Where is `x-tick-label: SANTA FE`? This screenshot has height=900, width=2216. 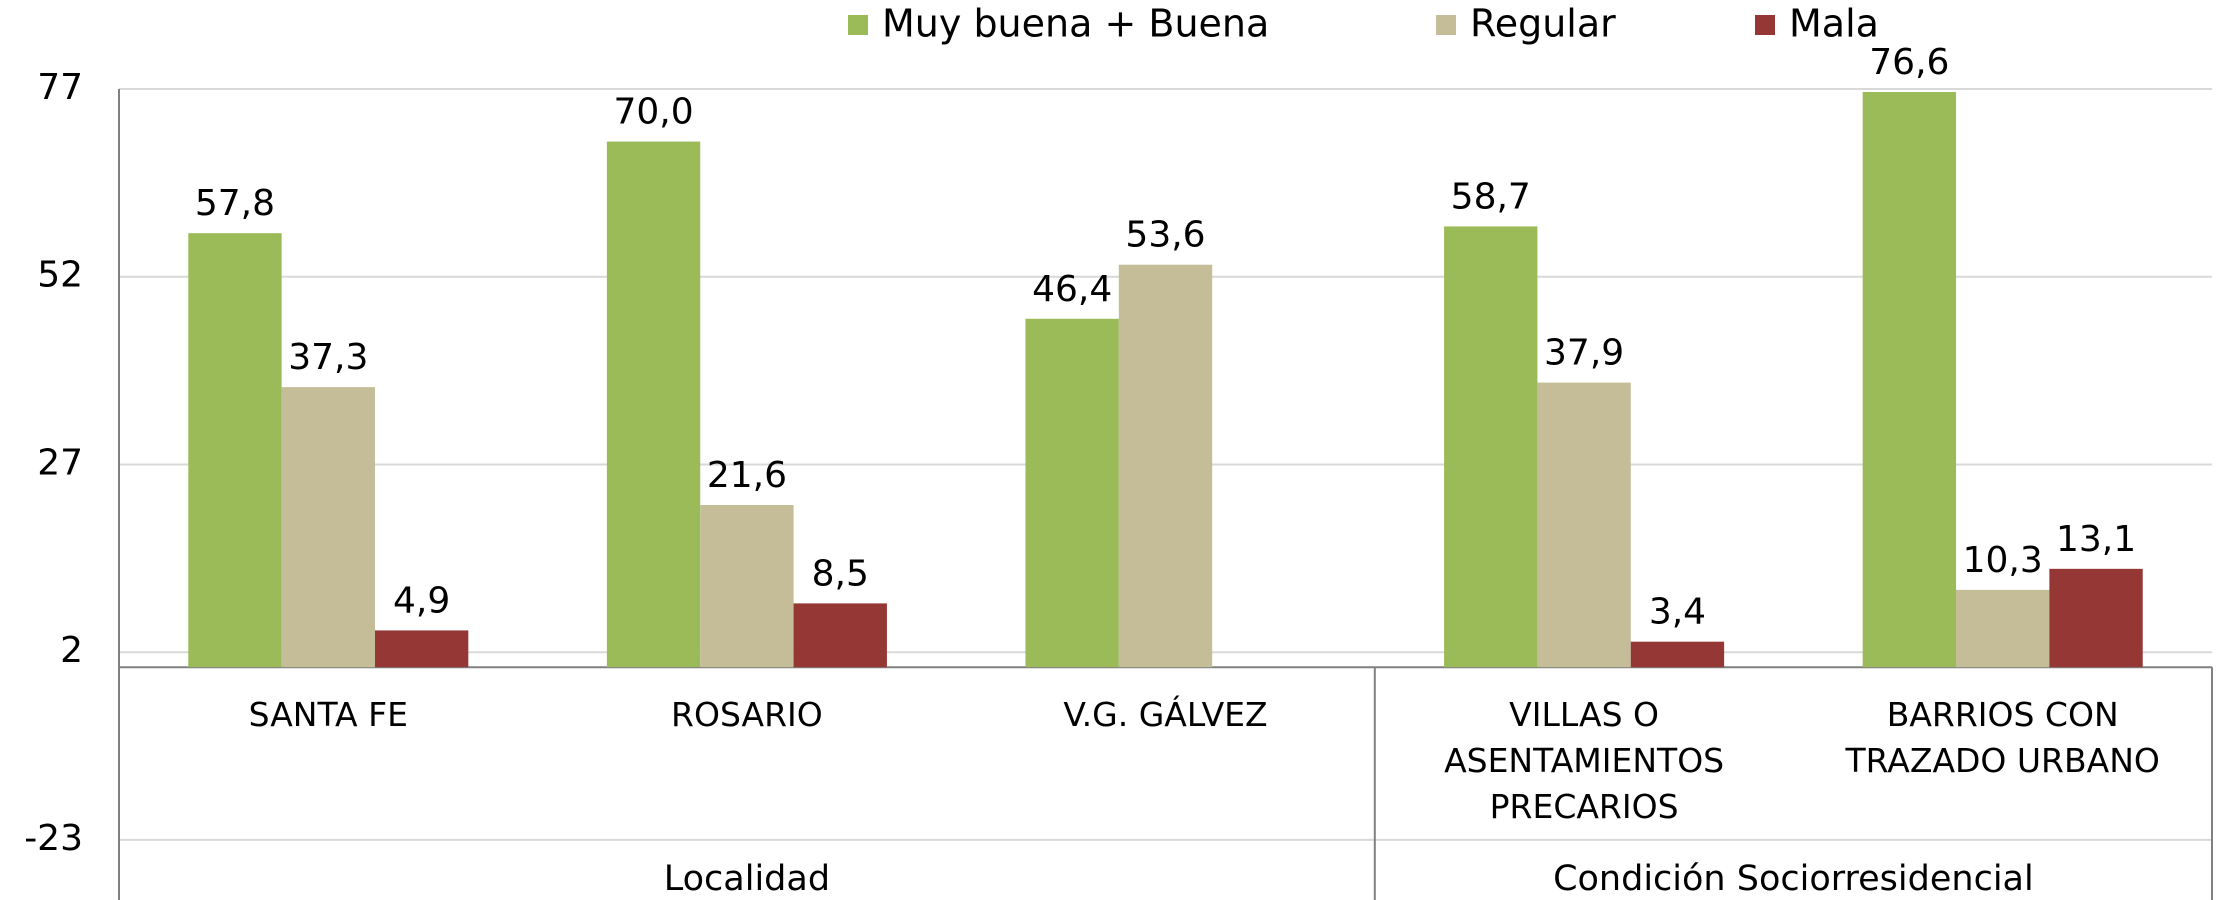
x-tick-label: SANTA FE is located at coordinates (328, 714).